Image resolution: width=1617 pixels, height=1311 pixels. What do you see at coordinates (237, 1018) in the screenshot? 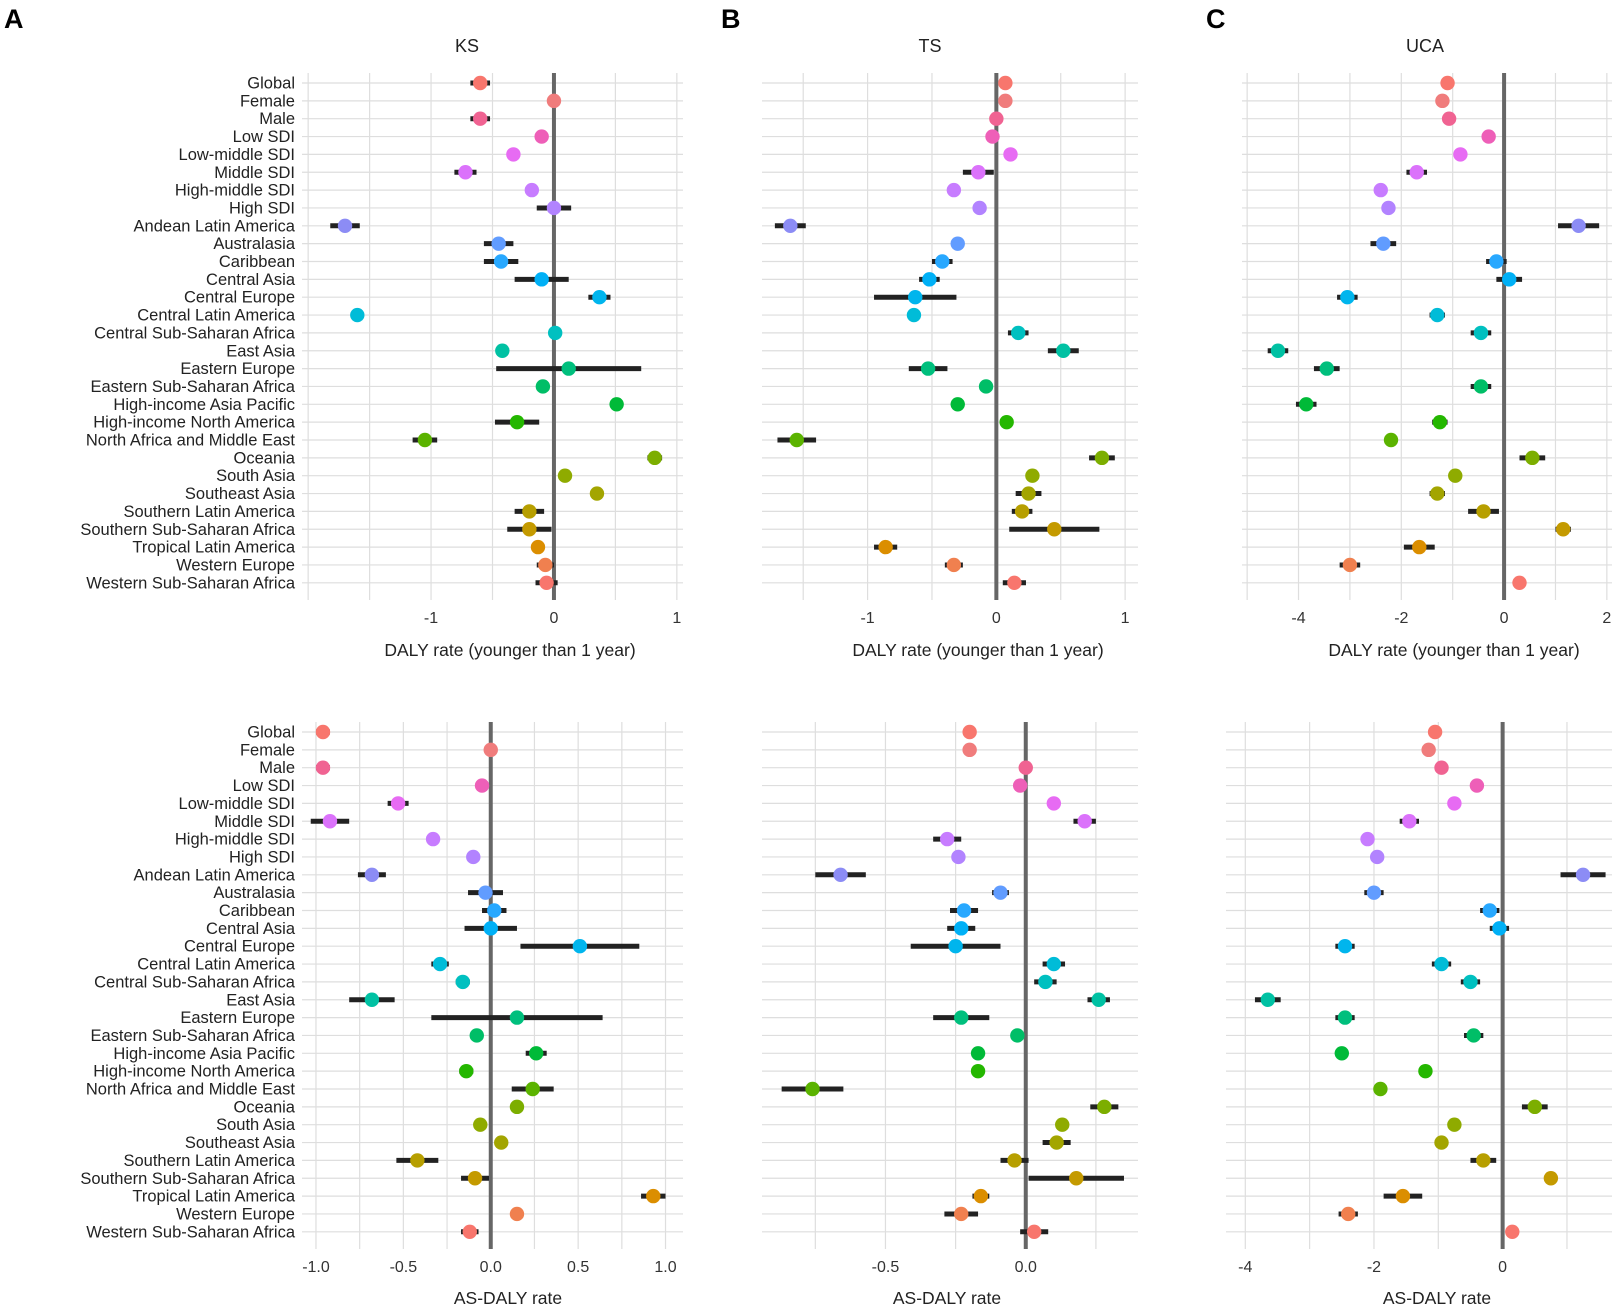
I see `category-label: Eastern Europe` at bounding box center [237, 1018].